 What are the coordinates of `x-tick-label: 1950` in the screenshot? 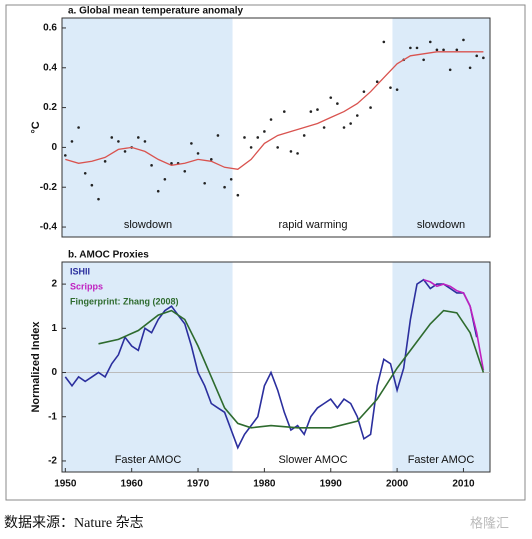 It's located at (65, 484).